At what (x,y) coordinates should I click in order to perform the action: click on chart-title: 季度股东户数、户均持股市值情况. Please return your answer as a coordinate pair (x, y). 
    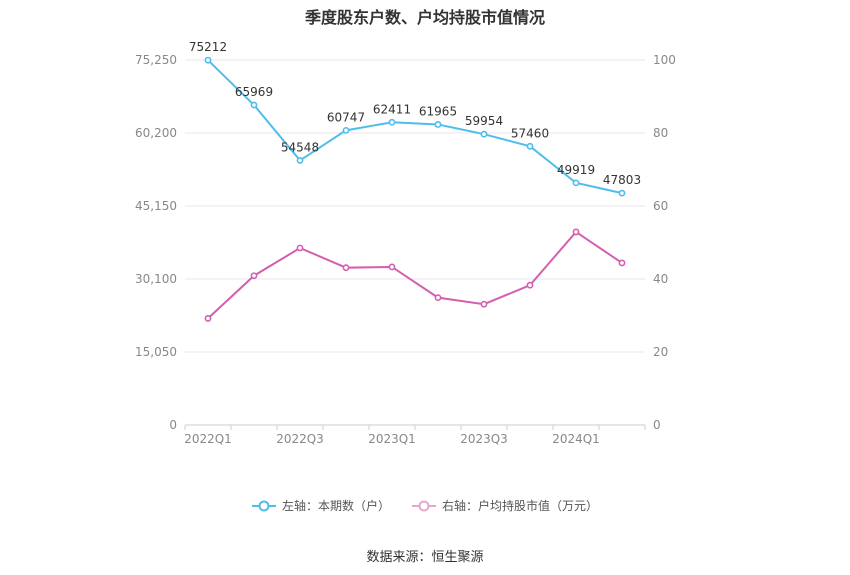
    Looking at the image, I should click on (424, 17).